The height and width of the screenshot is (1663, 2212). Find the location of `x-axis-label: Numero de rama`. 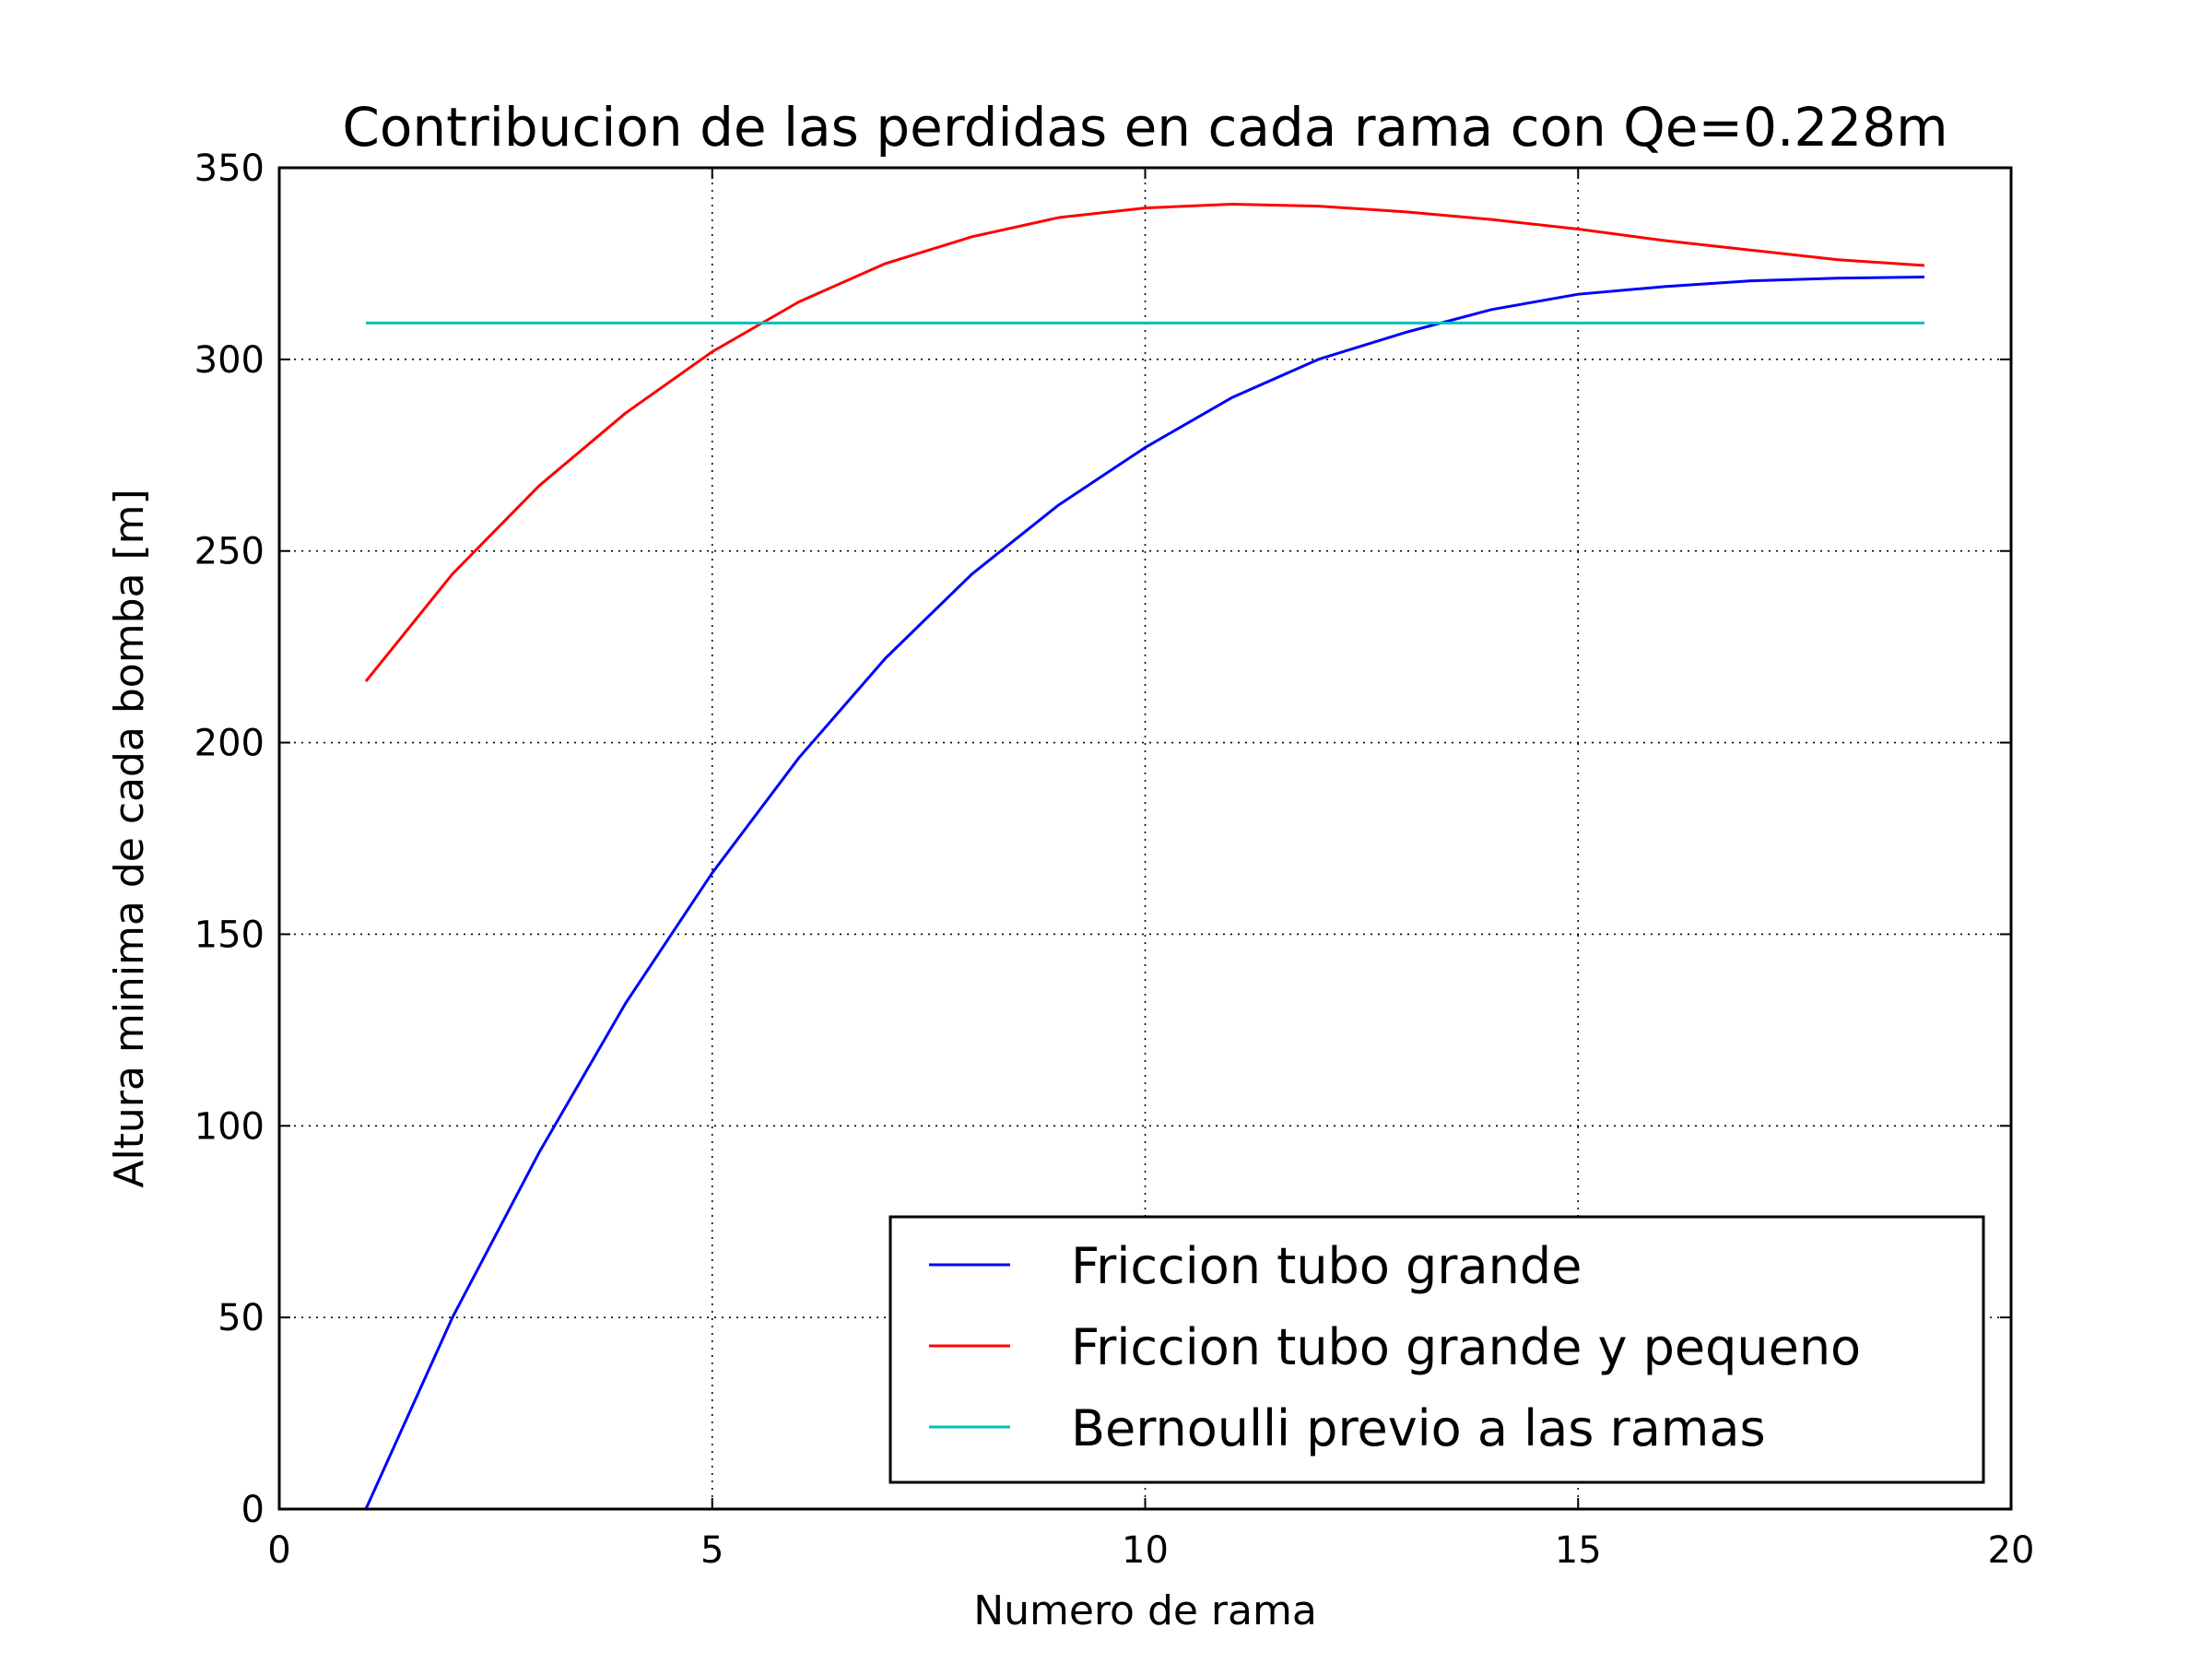

x-axis-label: Numero de rama is located at coordinates (1145, 1610).